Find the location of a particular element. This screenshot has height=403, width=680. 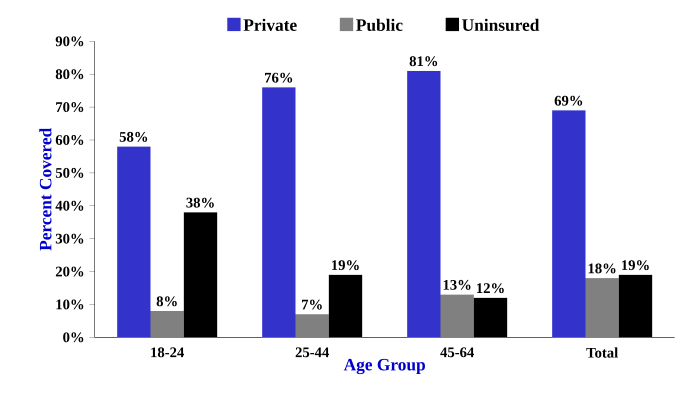

x-tick-label: Total is located at coordinates (602, 353).